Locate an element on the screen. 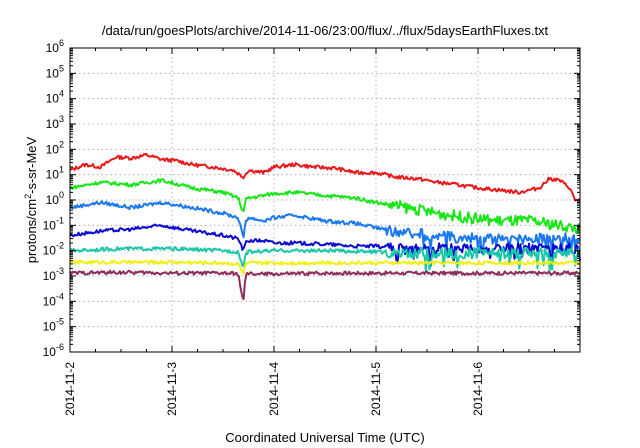 The height and width of the screenshot is (448, 640). y-tick-label: 10⁻³ is located at coordinates (53, 274).